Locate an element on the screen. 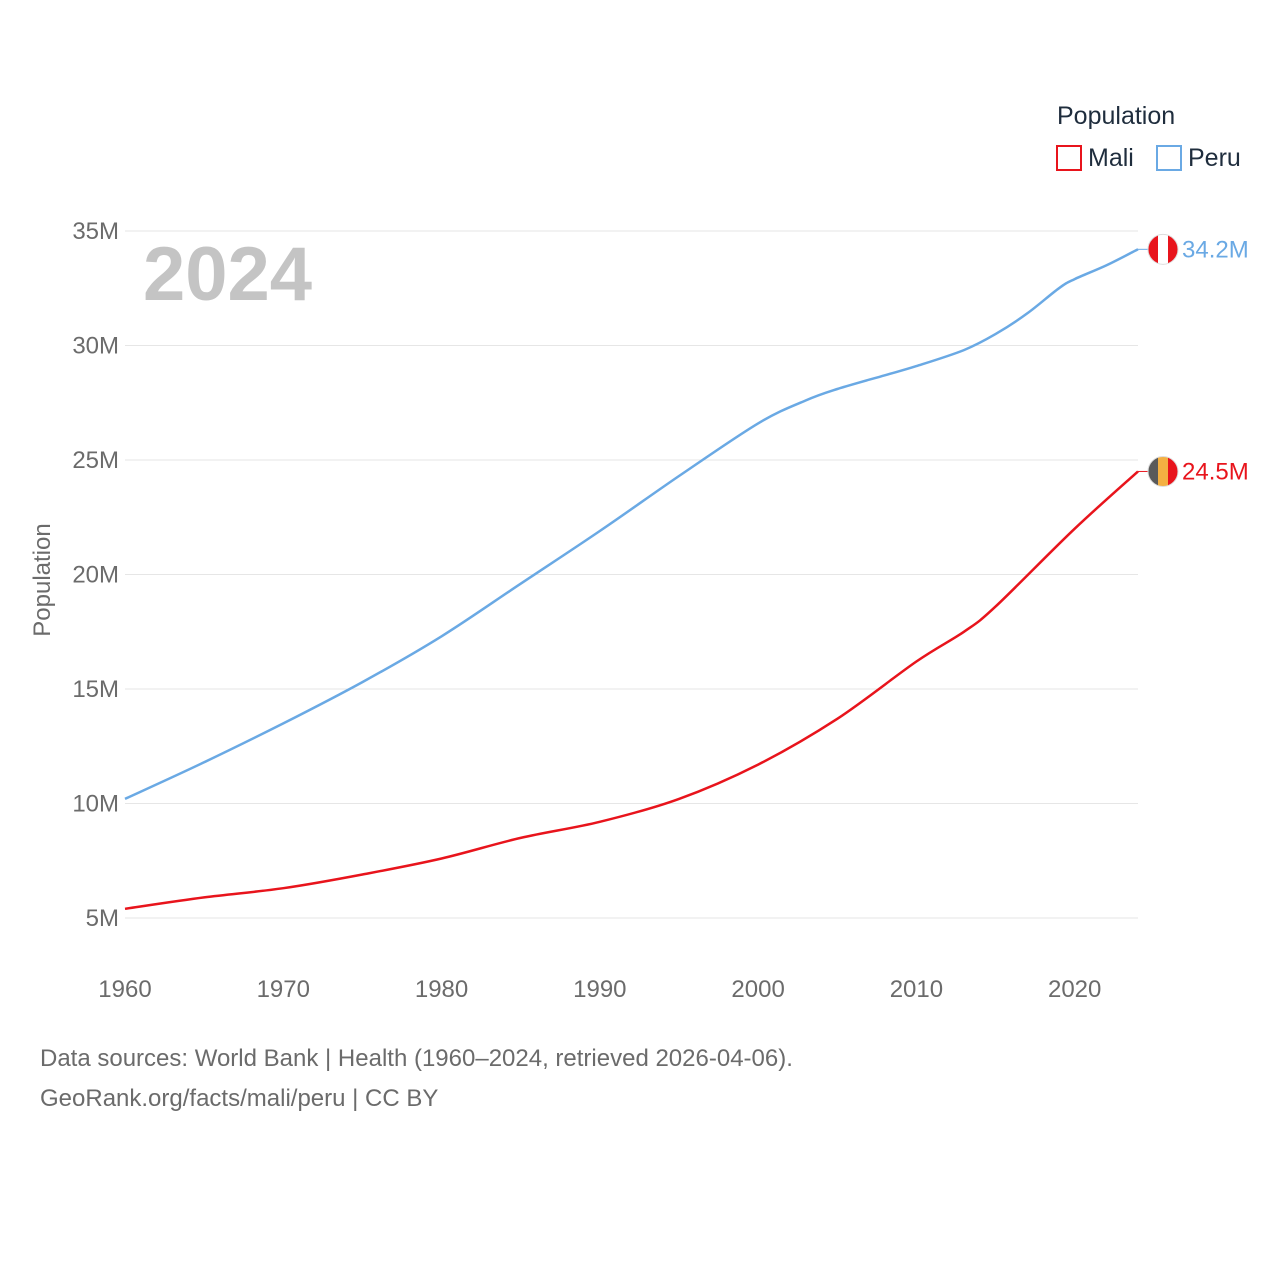  flag-border-mali is located at coordinates (1163, 471).